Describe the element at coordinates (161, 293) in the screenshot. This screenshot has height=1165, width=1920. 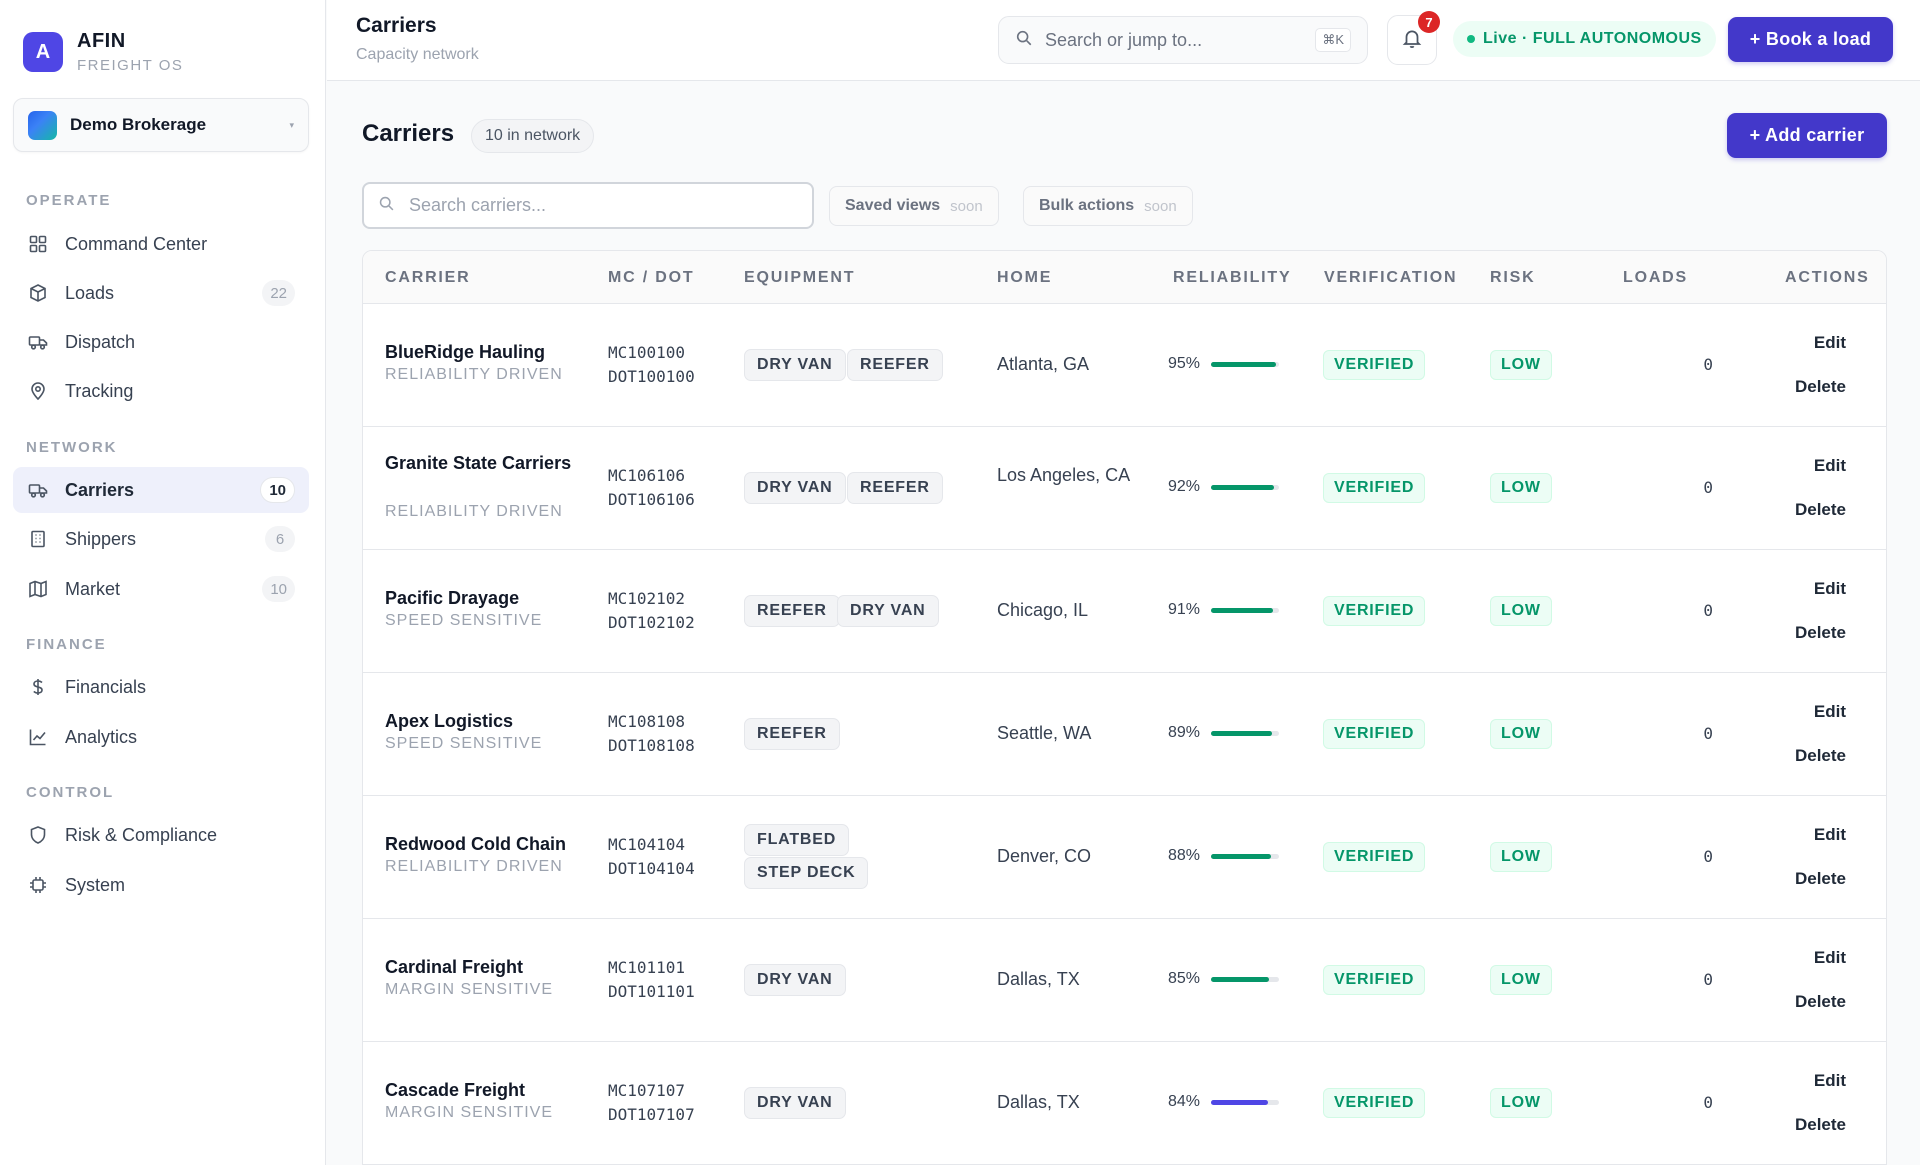
I see `sidebar-item-loads: Loads 22` at that location.